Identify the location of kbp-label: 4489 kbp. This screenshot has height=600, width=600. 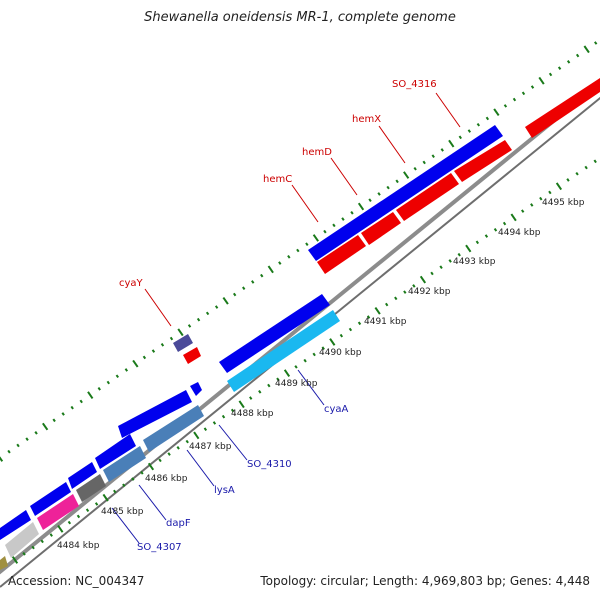
(296, 384).